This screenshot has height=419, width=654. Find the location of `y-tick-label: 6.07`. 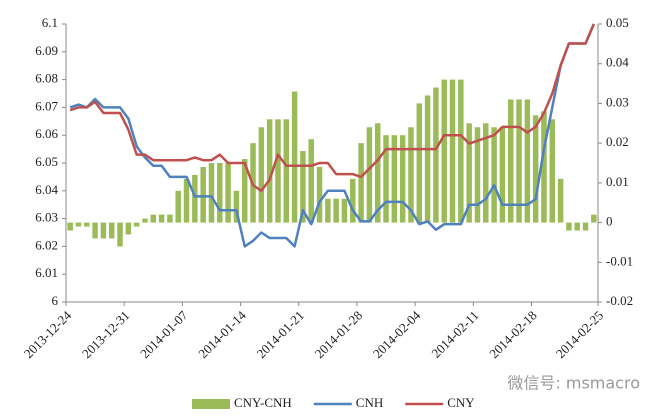

y-tick-label: 6.07 is located at coordinates (46, 105).